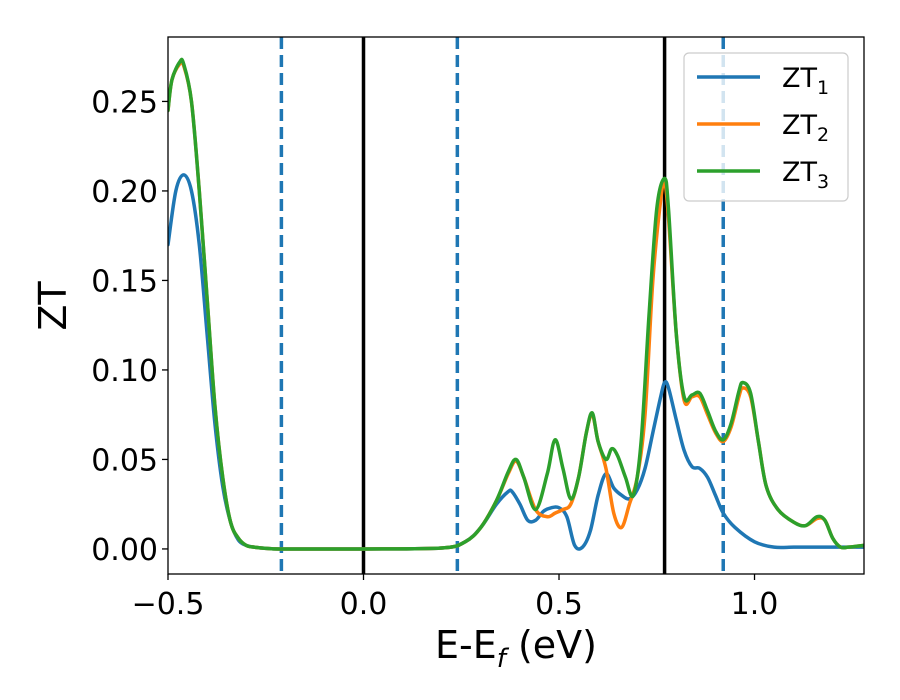 This screenshot has height=700, width=900. Describe the element at coordinates (53, 306) in the screenshot. I see `y-axis-title: ZT` at that location.